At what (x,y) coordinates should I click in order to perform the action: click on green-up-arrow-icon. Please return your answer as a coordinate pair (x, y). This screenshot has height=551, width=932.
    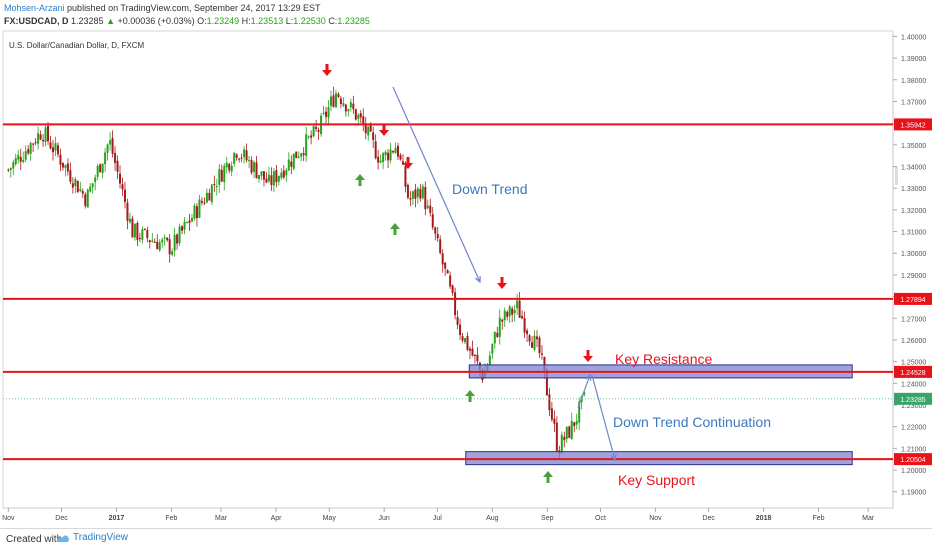
    Looking at the image, I should click on (395, 229).